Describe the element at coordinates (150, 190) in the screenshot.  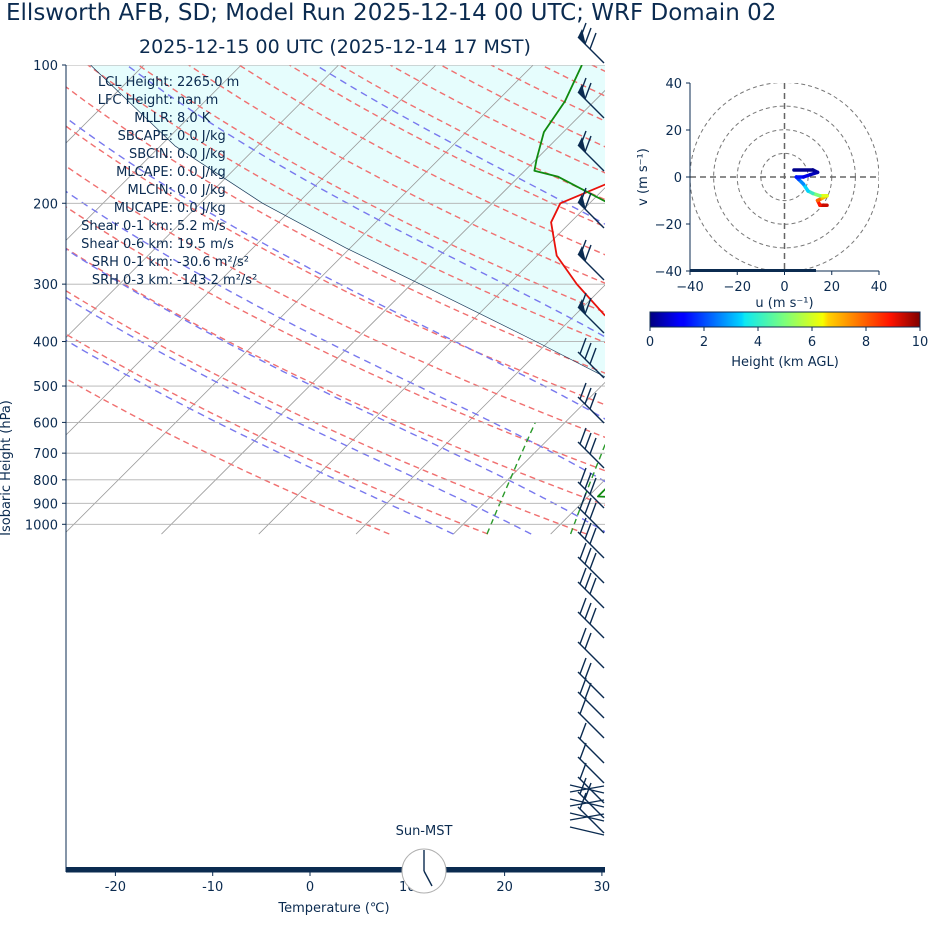
I see `stat-label: MLCIN:` at that location.